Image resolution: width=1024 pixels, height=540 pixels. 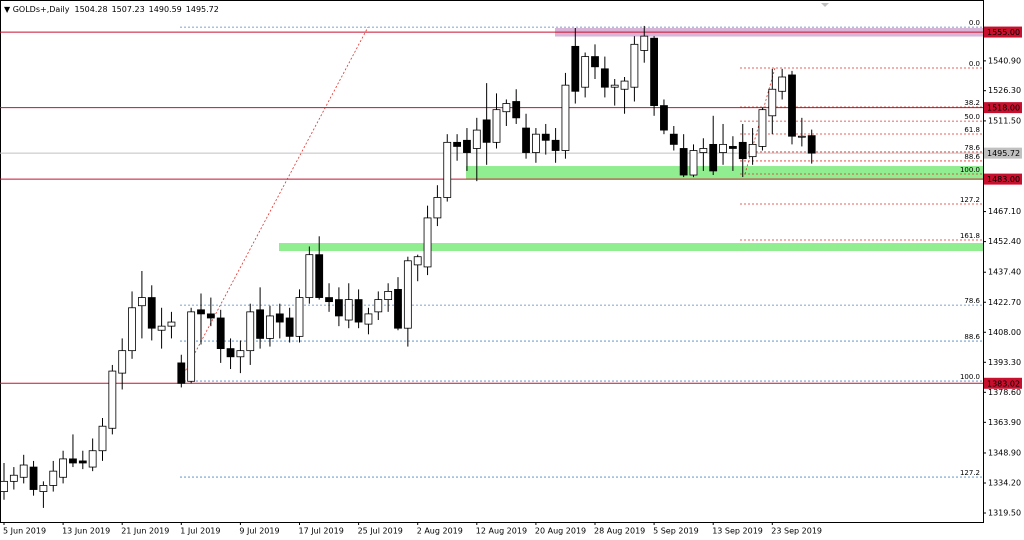 I want to click on fib-label: 161.8, so click(x=970, y=236).